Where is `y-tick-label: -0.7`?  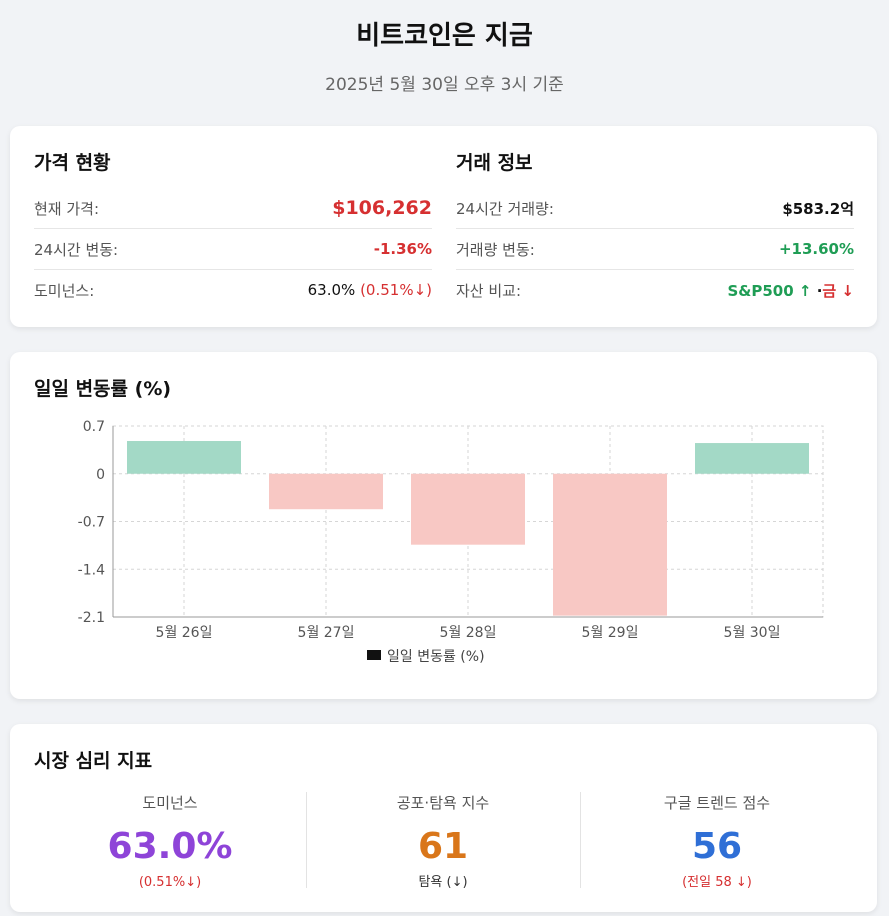 y-tick-label: -0.7 is located at coordinates (91, 523).